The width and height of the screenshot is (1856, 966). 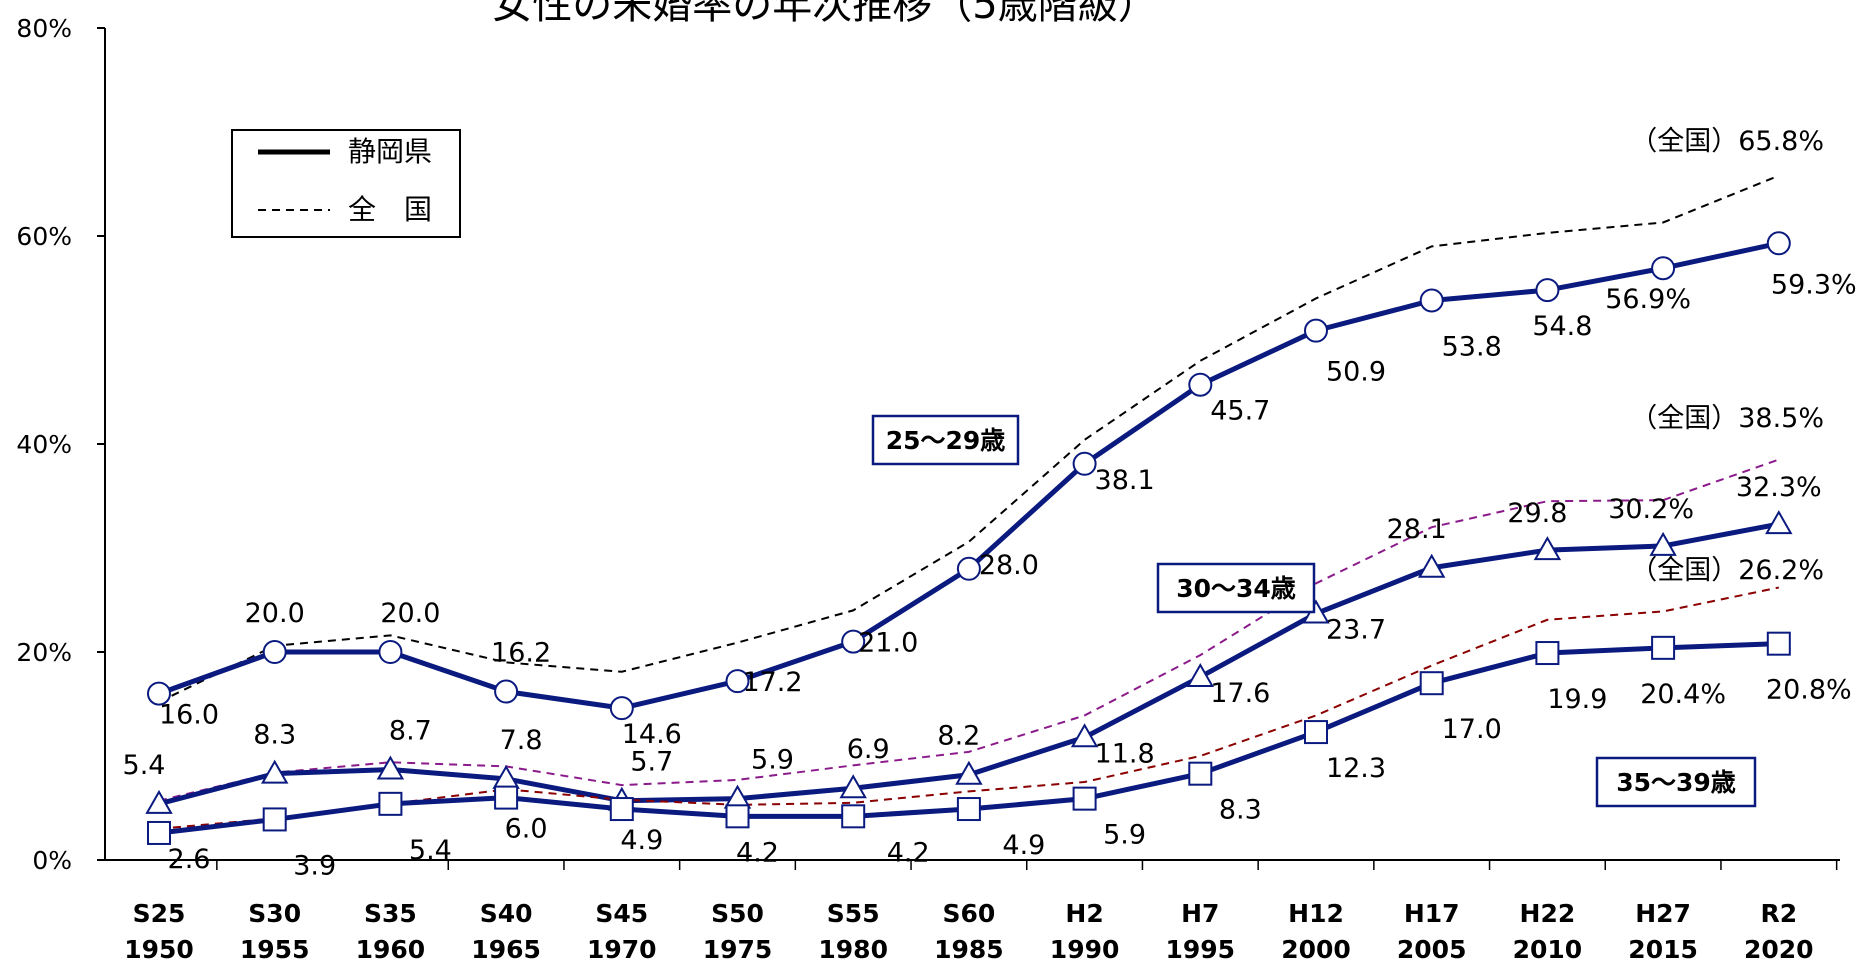 What do you see at coordinates (1009, 565) in the screenshot?
I see `data-label: 28.0` at bounding box center [1009, 565].